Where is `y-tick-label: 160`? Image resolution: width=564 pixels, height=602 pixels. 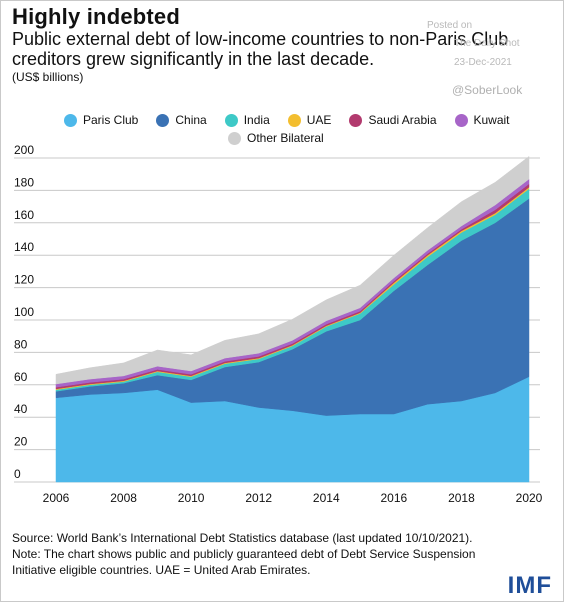
y-tick-label: 160 is located at coordinates (24, 215).